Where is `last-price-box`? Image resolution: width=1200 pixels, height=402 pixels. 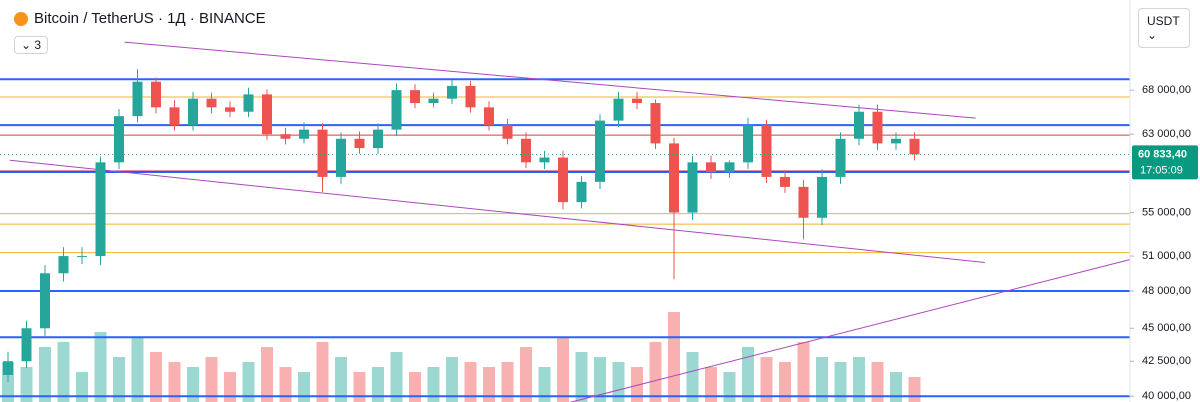 last-price-box is located at coordinates (1165, 162).